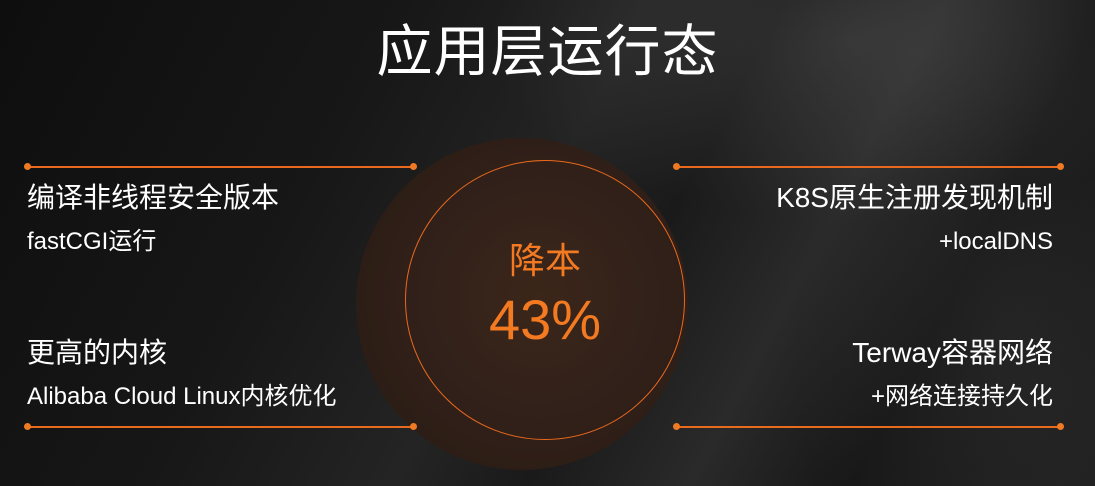 This screenshot has width=1095, height=486. Describe the element at coordinates (153, 197) in the screenshot. I see `top-left-heading: 编译非线程安全版本` at that location.